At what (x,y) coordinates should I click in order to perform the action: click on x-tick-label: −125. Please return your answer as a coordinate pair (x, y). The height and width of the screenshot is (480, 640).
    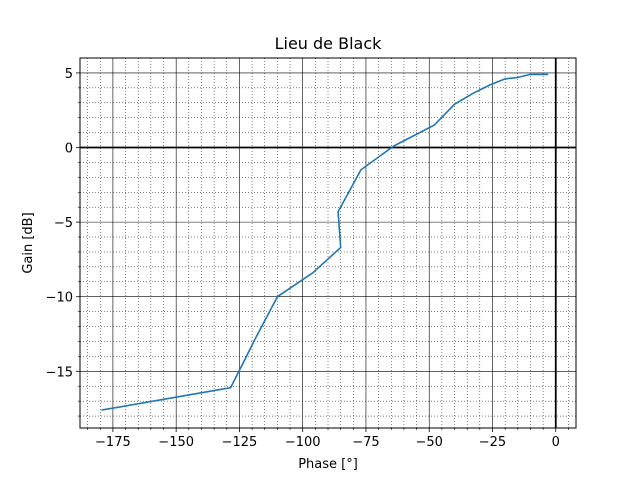
    Looking at the image, I should click on (240, 442).